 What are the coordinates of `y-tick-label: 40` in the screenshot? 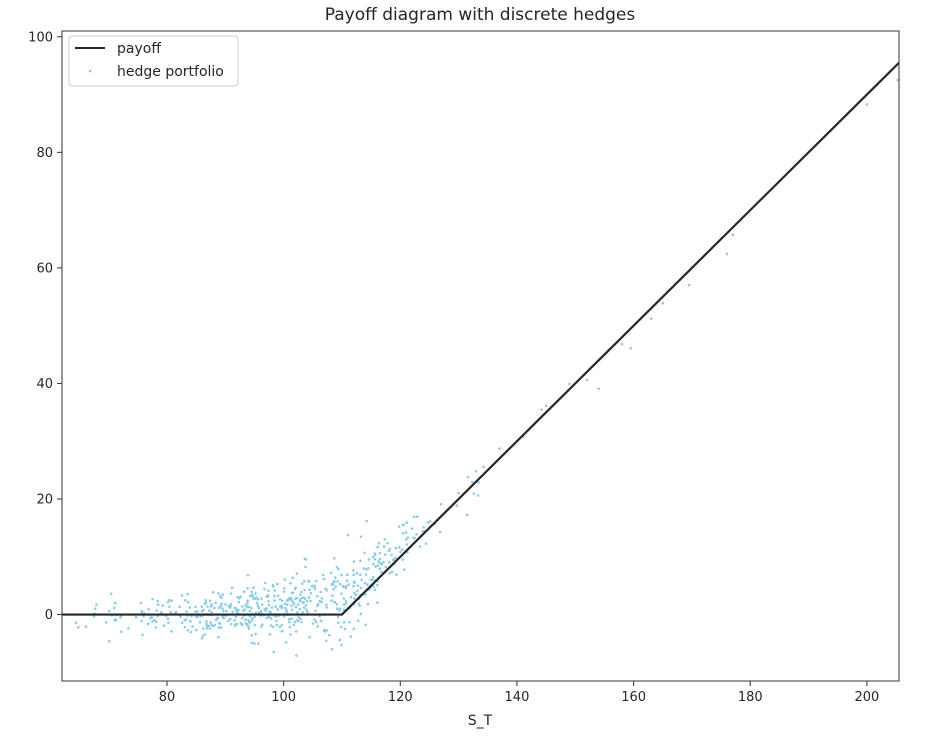 It's located at (44, 384).